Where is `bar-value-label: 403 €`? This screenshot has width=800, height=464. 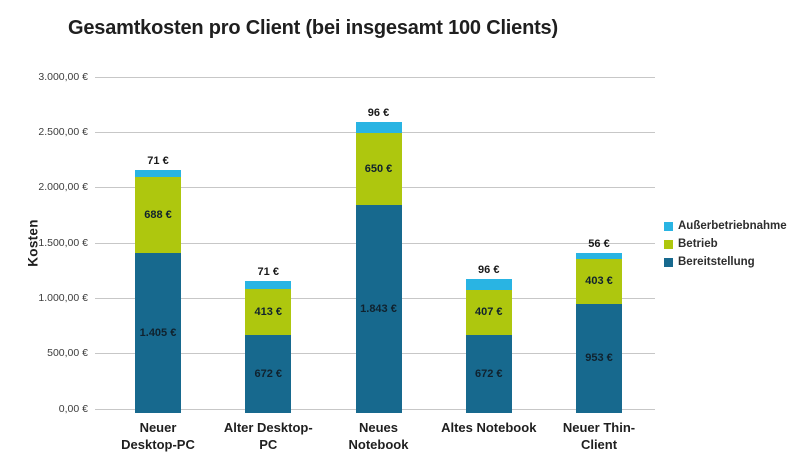
bar-value-label: 403 € is located at coordinates (599, 281).